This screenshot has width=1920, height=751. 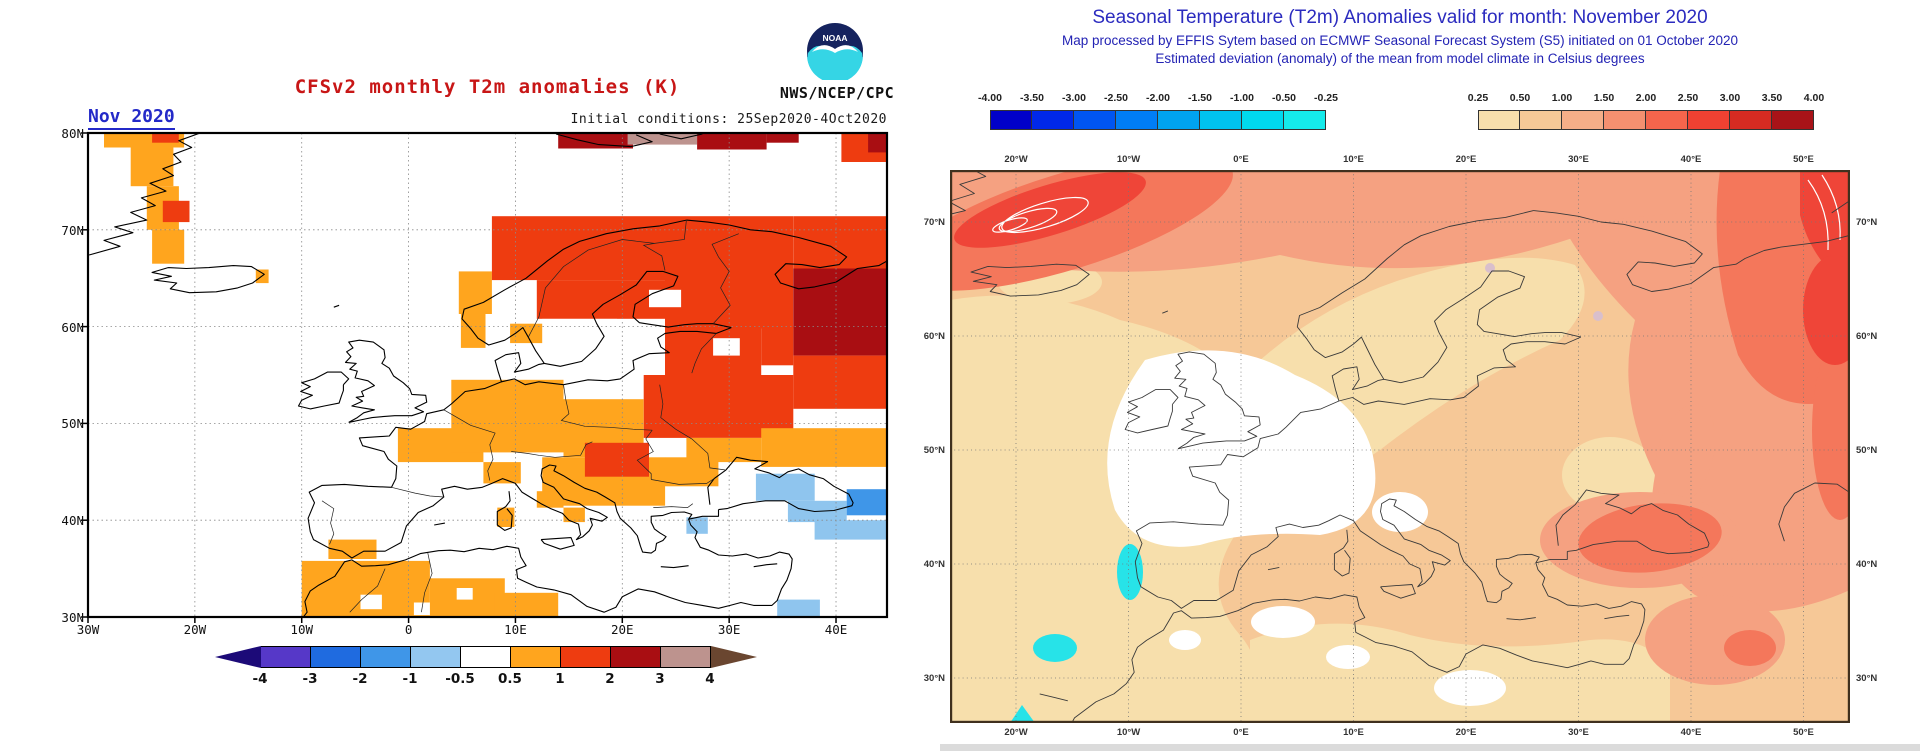 What do you see at coordinates (710, 679) in the screenshot?
I see `colorbar-tick-label: 4` at bounding box center [710, 679].